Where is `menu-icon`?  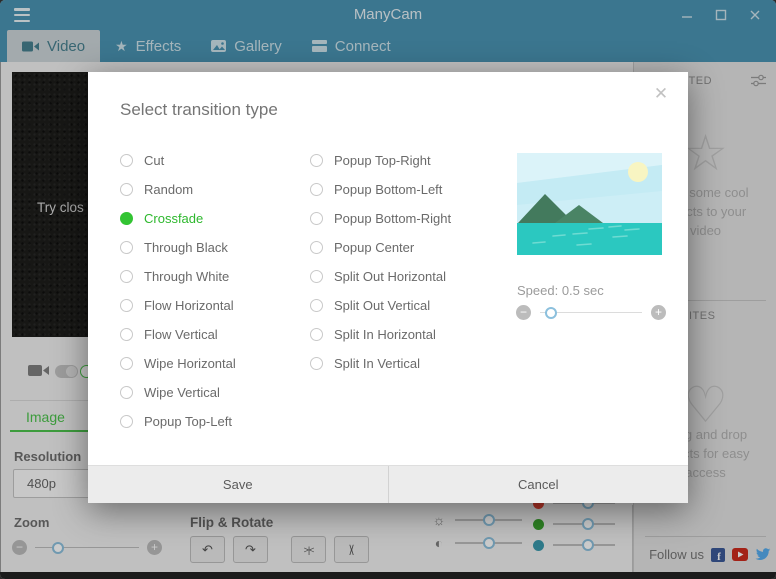
menu-icon is located at coordinates (22, 15).